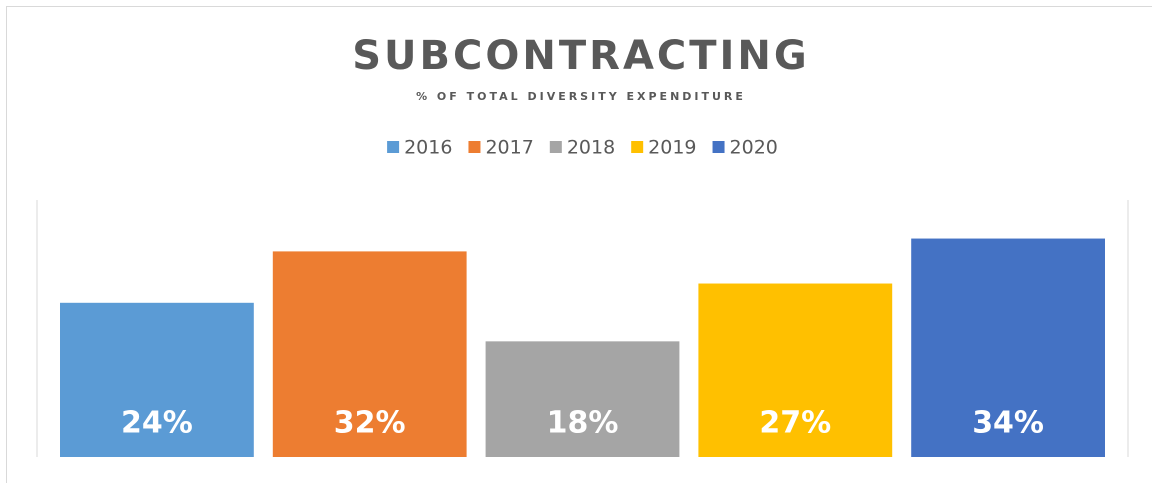  What do you see at coordinates (581, 56) in the screenshot?
I see `chart-title: SUBCONTRACTING` at bounding box center [581, 56].